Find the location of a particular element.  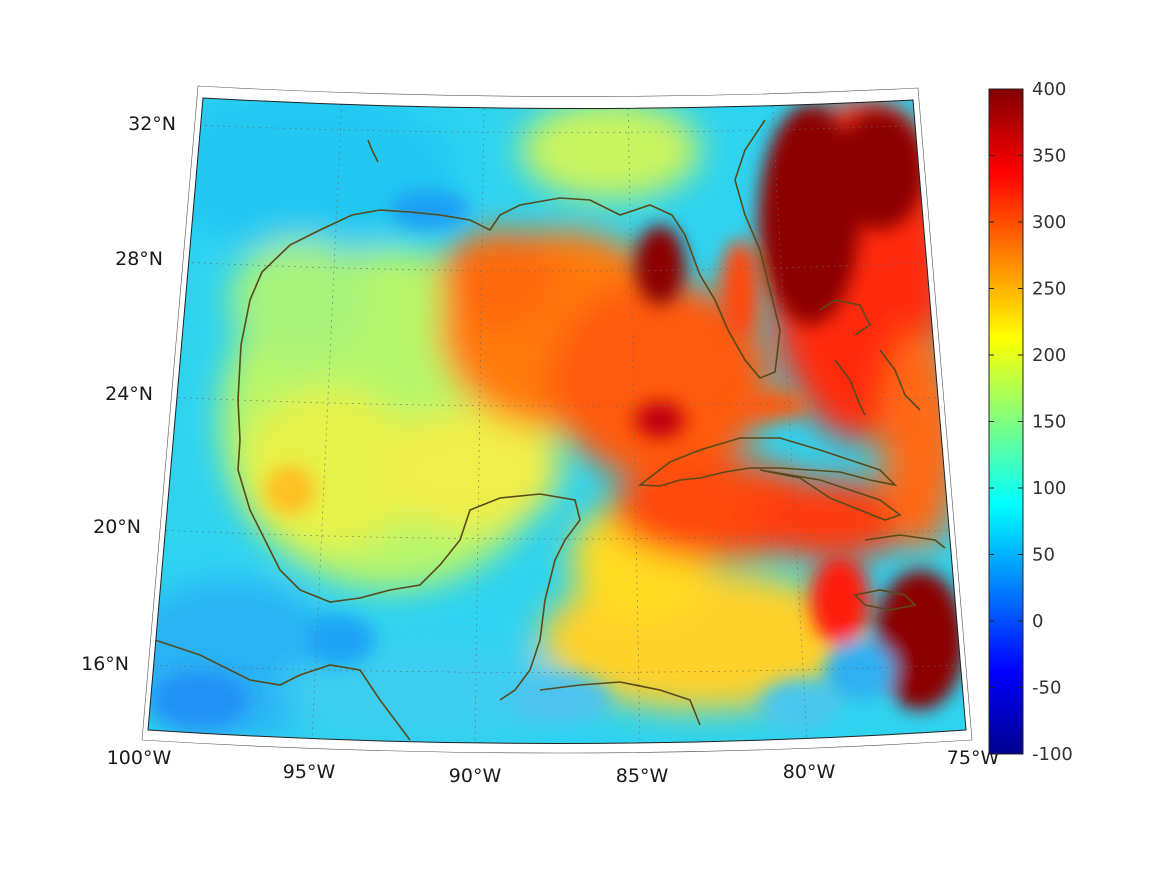

colorbar-tick-label: -50 is located at coordinates (1046, 688).